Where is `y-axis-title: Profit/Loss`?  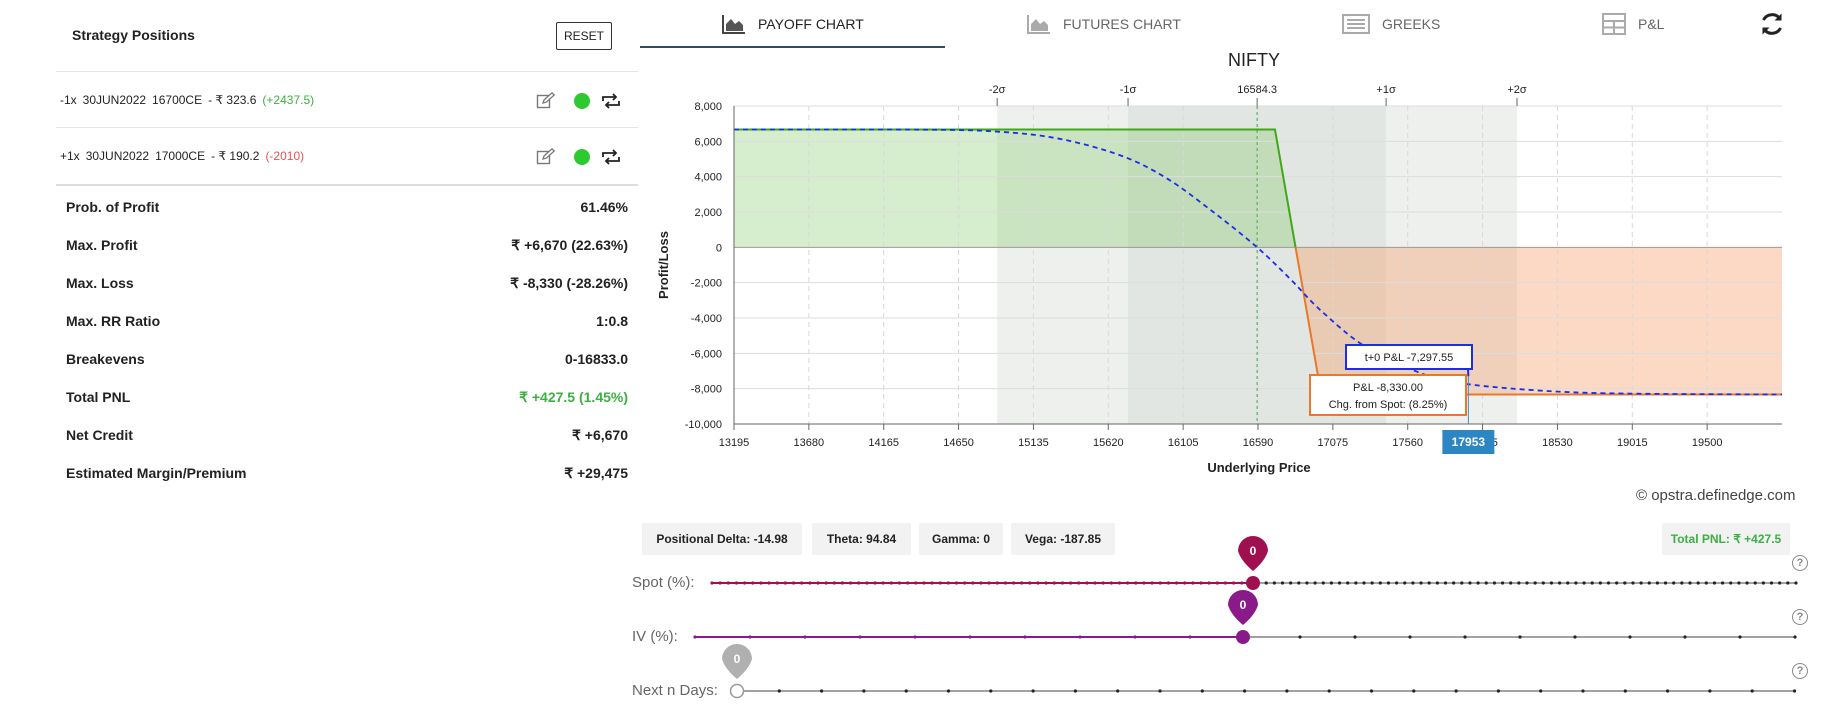 y-axis-title: Profit/Loss is located at coordinates (663, 265).